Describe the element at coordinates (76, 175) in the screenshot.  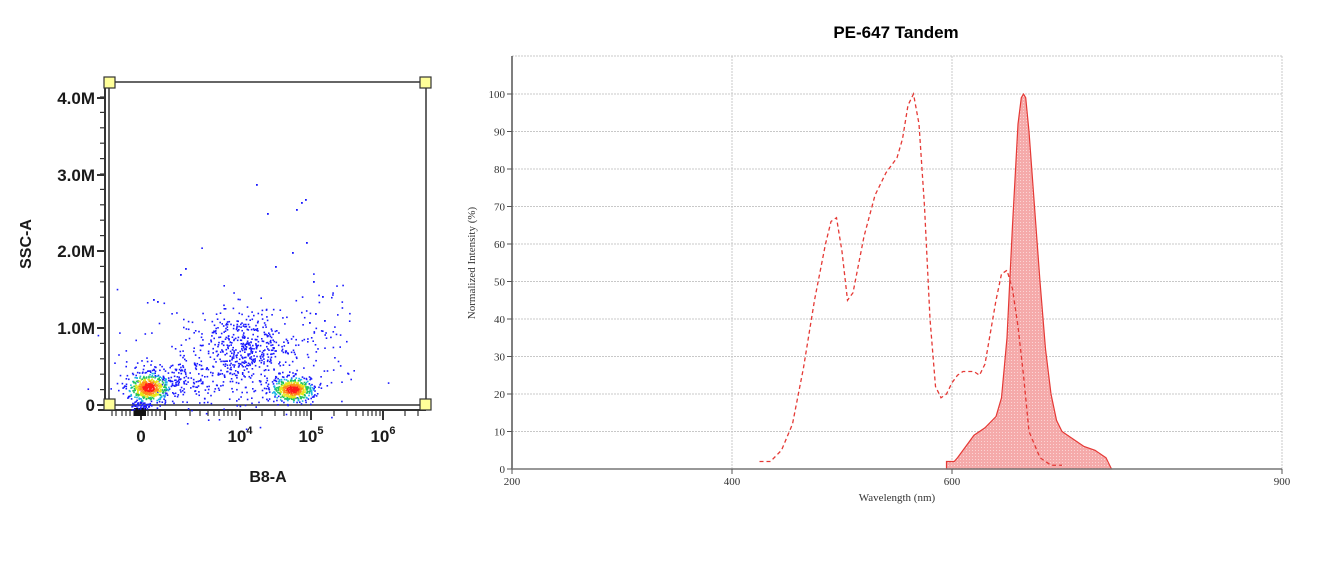
I see `y-tick-label-3m: 3.0M` at that location.